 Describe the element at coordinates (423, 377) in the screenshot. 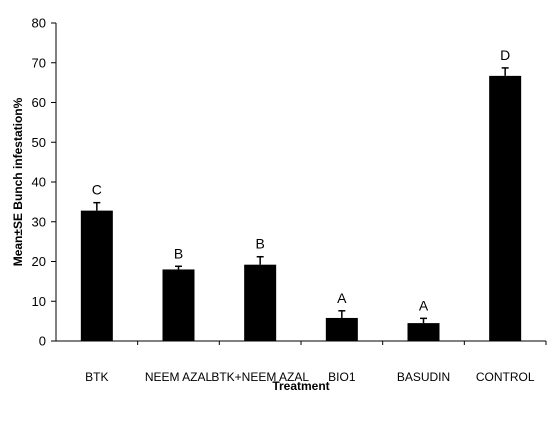

I see `x-tick-label: BASUDIN` at that location.